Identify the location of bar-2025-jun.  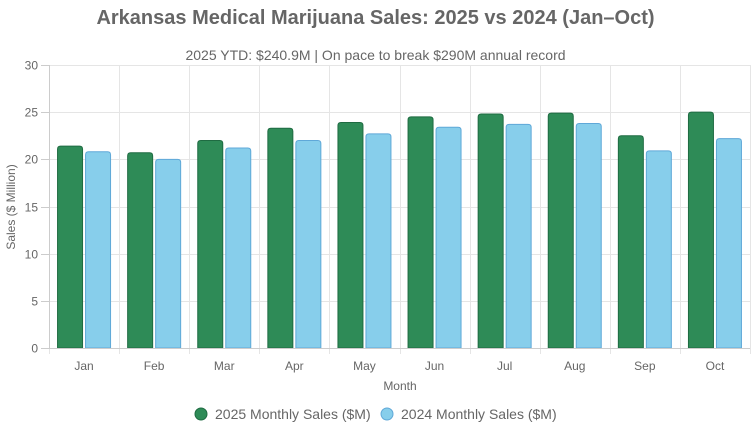
(420, 232).